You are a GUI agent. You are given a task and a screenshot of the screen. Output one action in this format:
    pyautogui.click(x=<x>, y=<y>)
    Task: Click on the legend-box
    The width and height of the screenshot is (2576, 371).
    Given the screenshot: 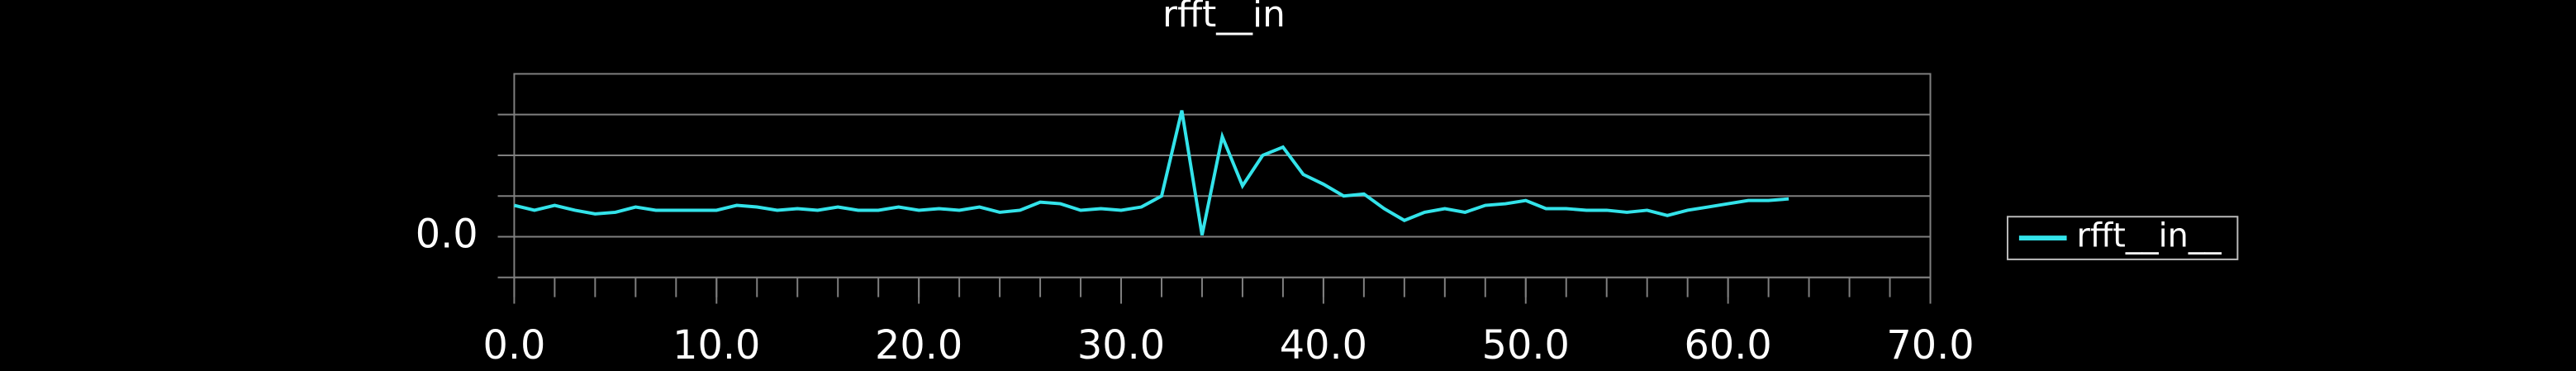 What is the action you would take?
    pyautogui.click(x=2122, y=238)
    